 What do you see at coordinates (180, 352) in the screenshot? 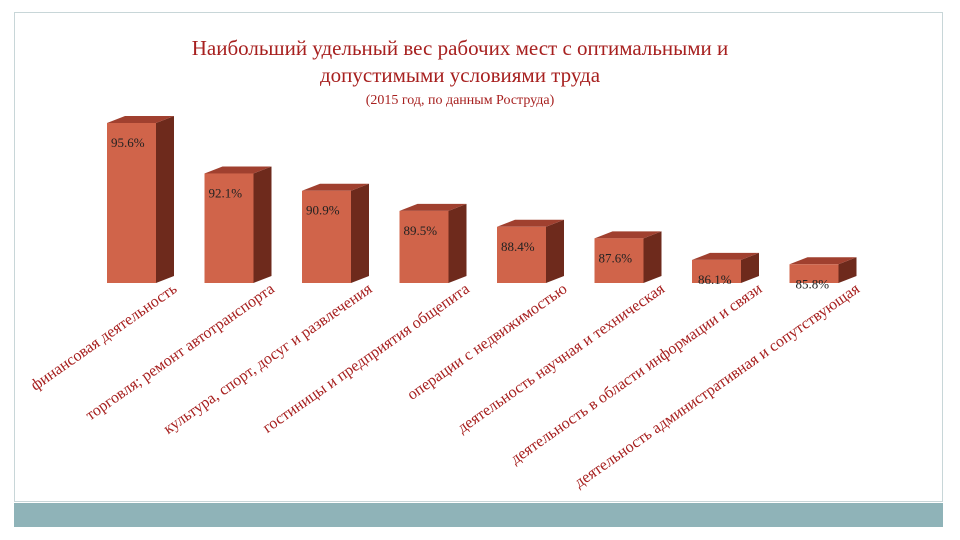
I see `category-label: торговля; ремонт автотранспорта` at bounding box center [180, 352].